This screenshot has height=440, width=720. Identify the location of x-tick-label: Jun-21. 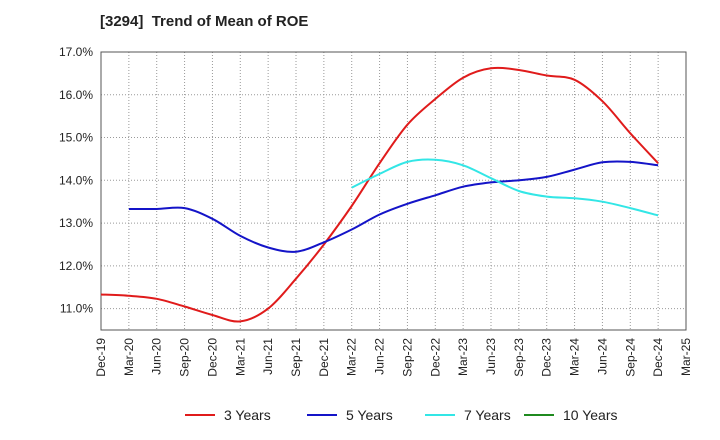
(268, 356).